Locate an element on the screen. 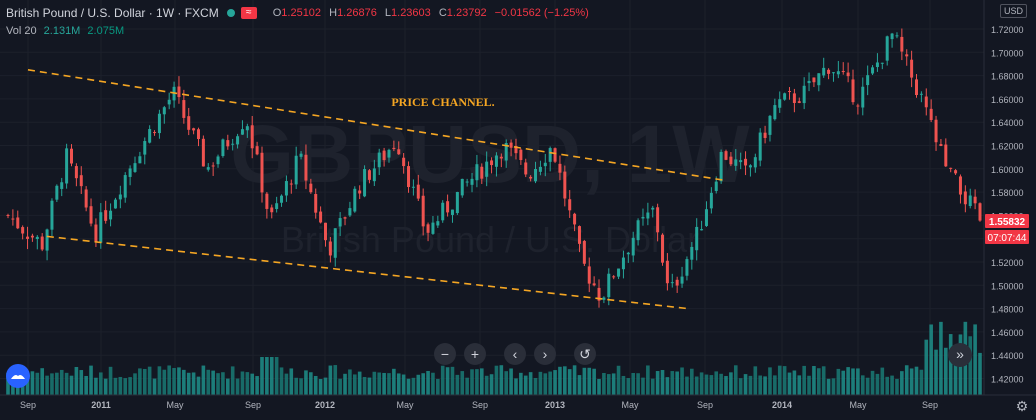 The image size is (1036, 420). gear-icon: ⚙ is located at coordinates (1022, 406).